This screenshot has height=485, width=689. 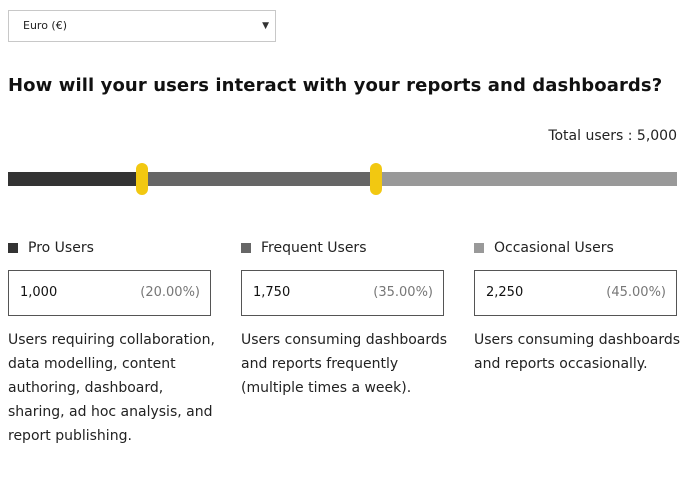 What do you see at coordinates (75, 179) in the screenshot?
I see `slider-segment-pro` at bounding box center [75, 179].